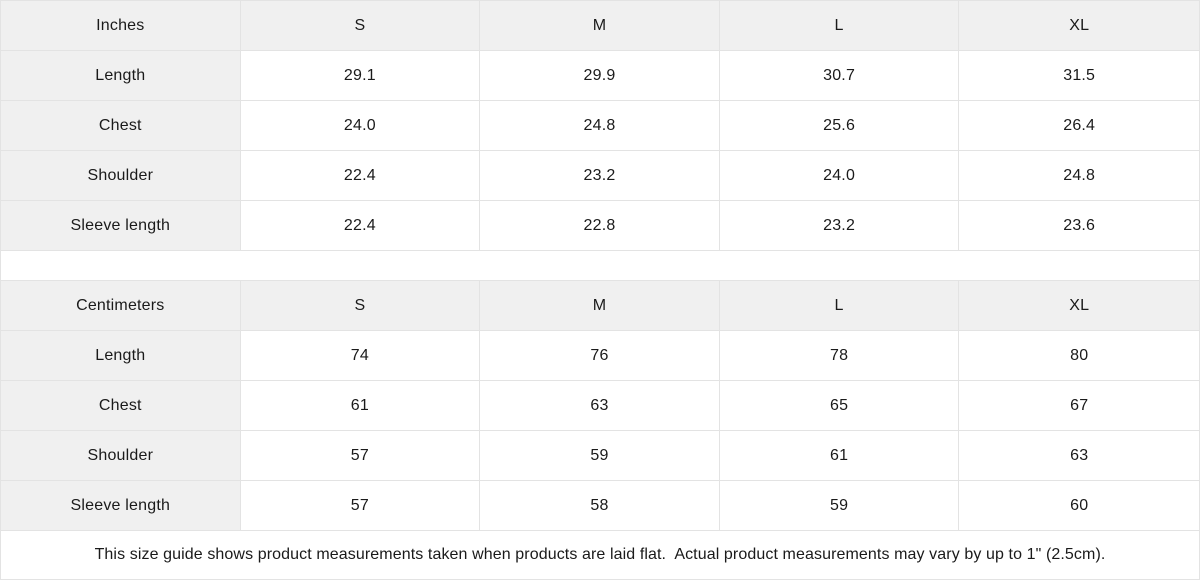  What do you see at coordinates (360, 406) in the screenshot?
I see `cm-chest-s: 61` at bounding box center [360, 406].